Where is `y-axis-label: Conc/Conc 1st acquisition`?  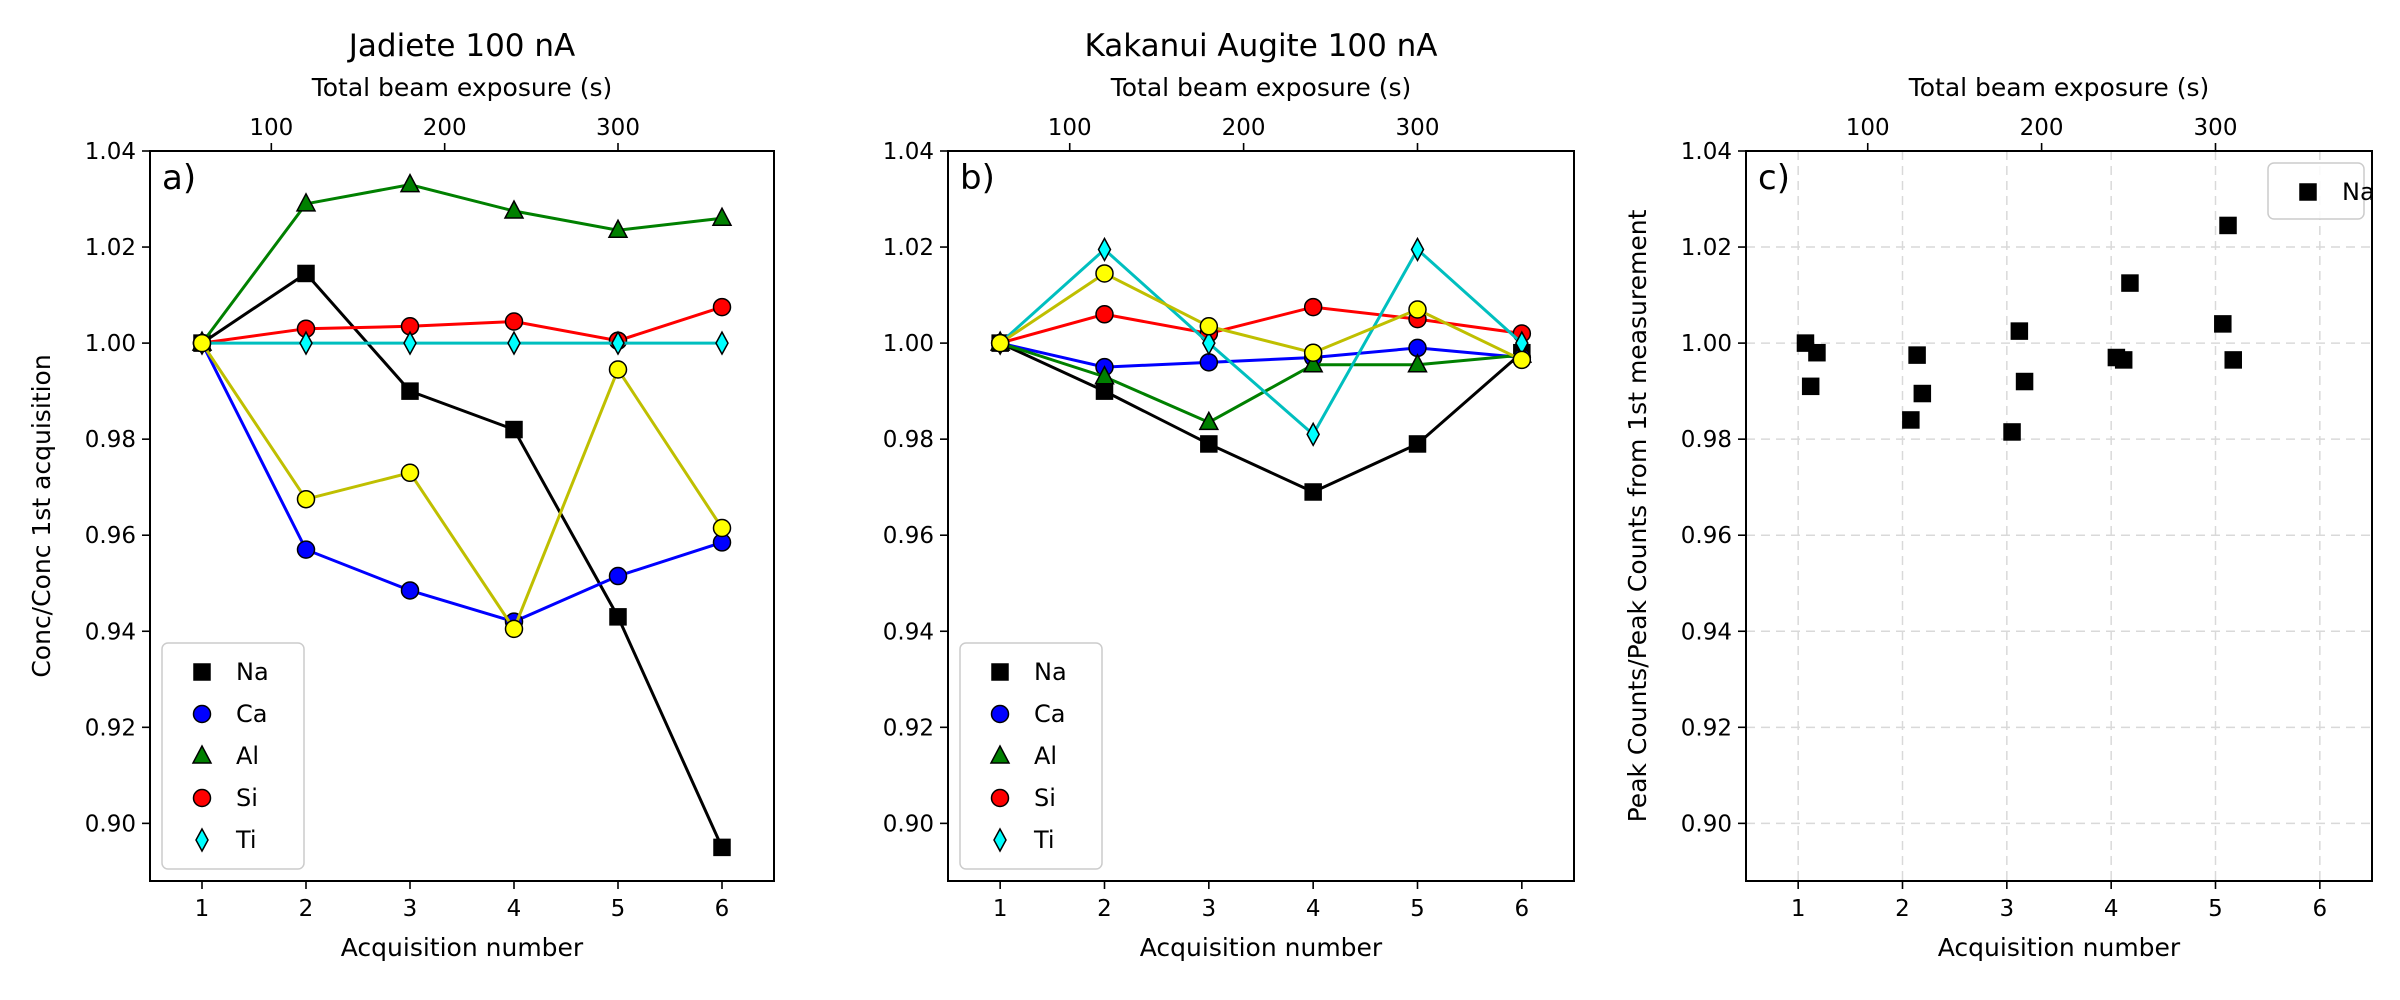 y-axis-label: Conc/Conc 1st acquisition is located at coordinates (41, 515).